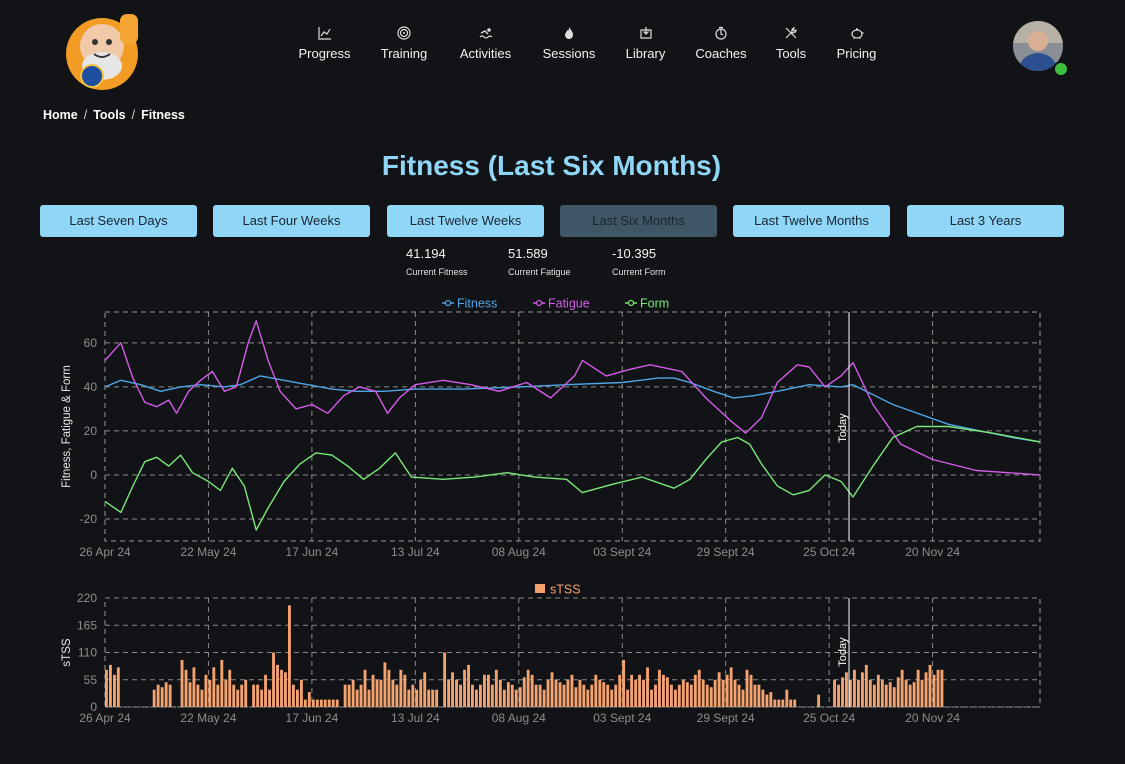 This screenshot has width=1125, height=764. Describe the element at coordinates (208, 552) in the screenshot. I see `x-tick-label: 22 May 24` at that location.